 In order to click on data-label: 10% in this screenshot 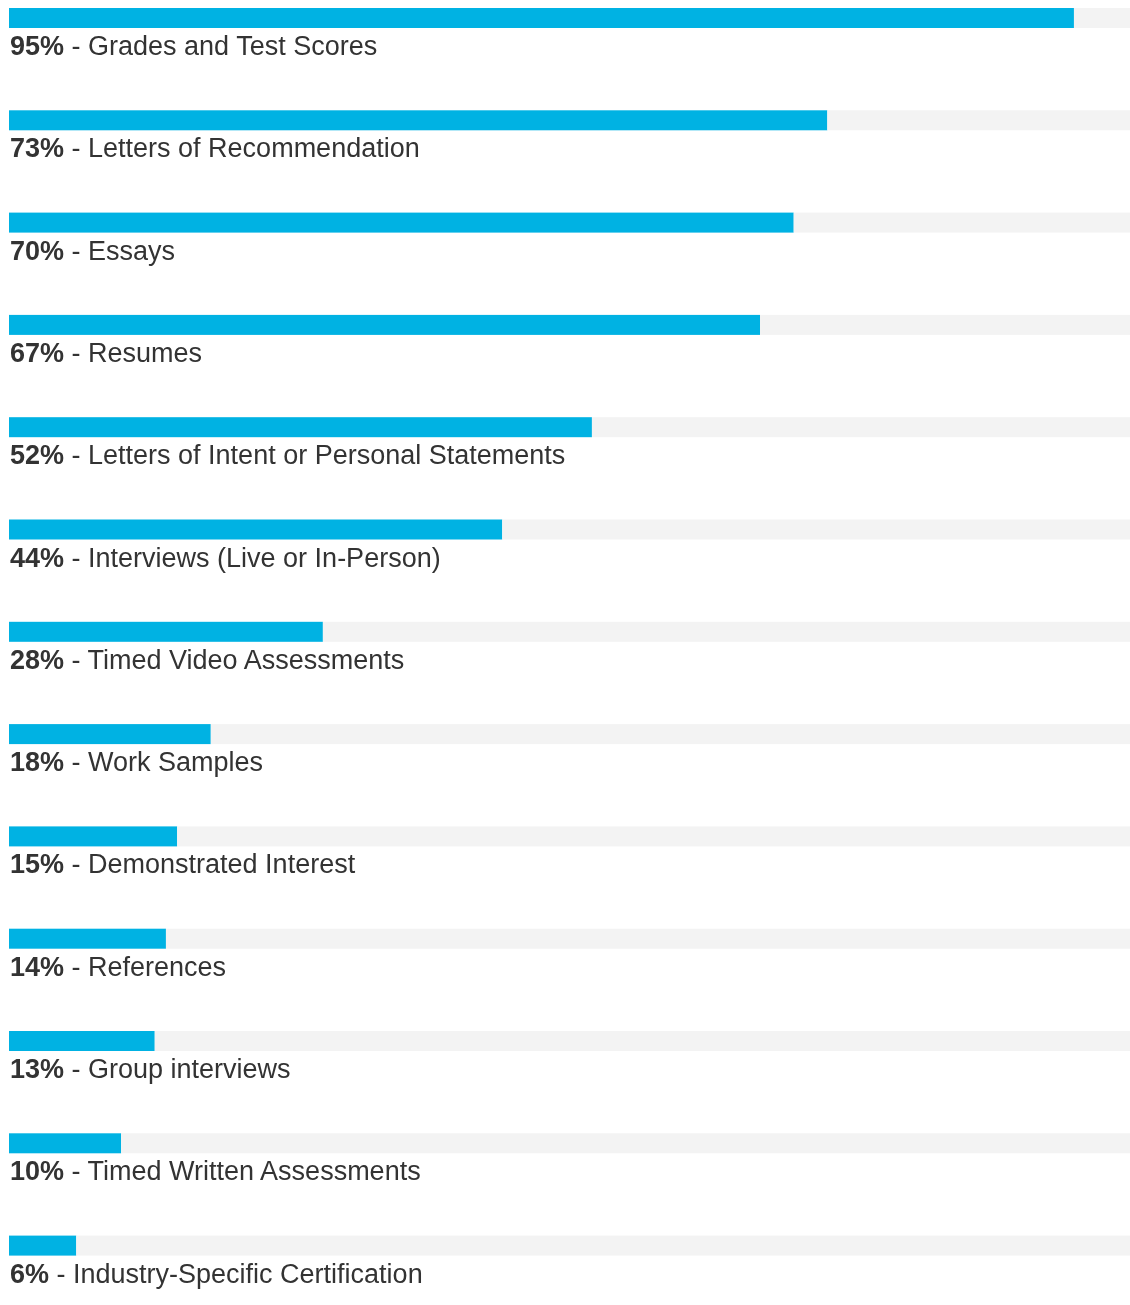, I will do `click(37, 1171)`.